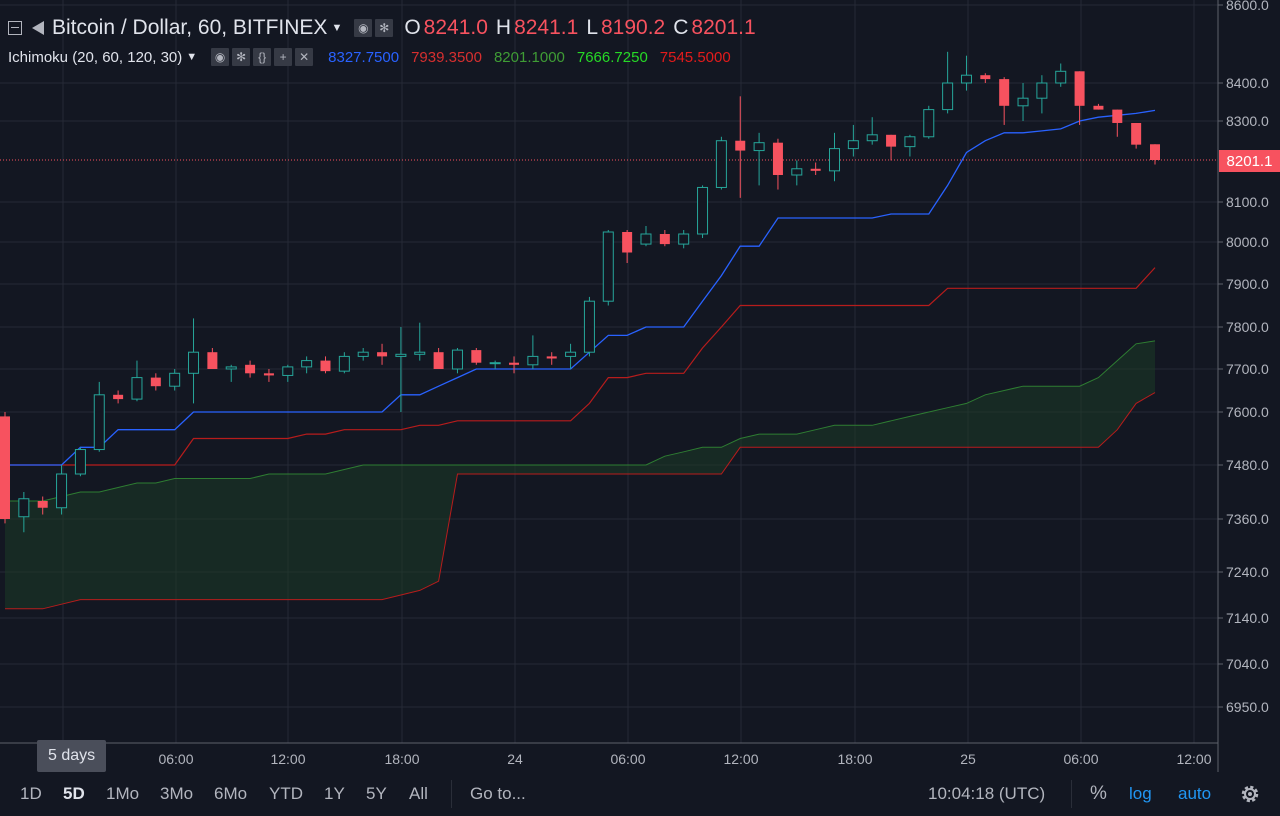  Describe the element at coordinates (1247, 121) in the screenshot. I see `price-tick-label: 8300.0` at that location.